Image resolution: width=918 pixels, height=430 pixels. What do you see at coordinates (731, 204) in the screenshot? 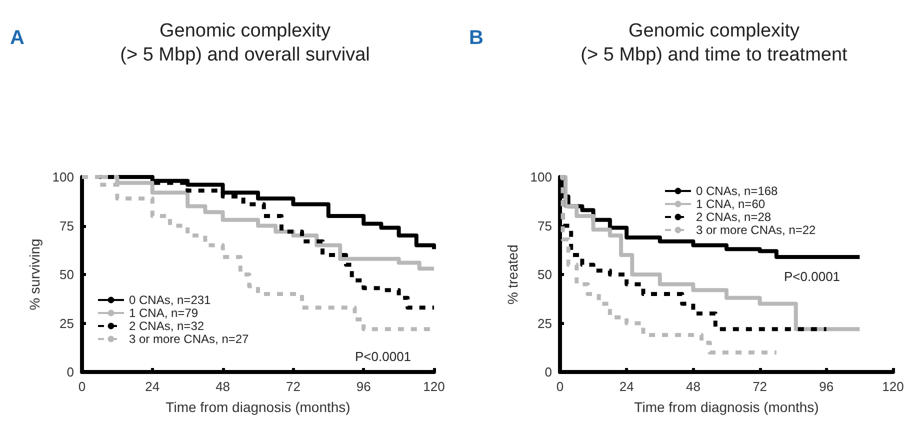
I see `legend-label: 1 CNA, n=60` at bounding box center [731, 204].